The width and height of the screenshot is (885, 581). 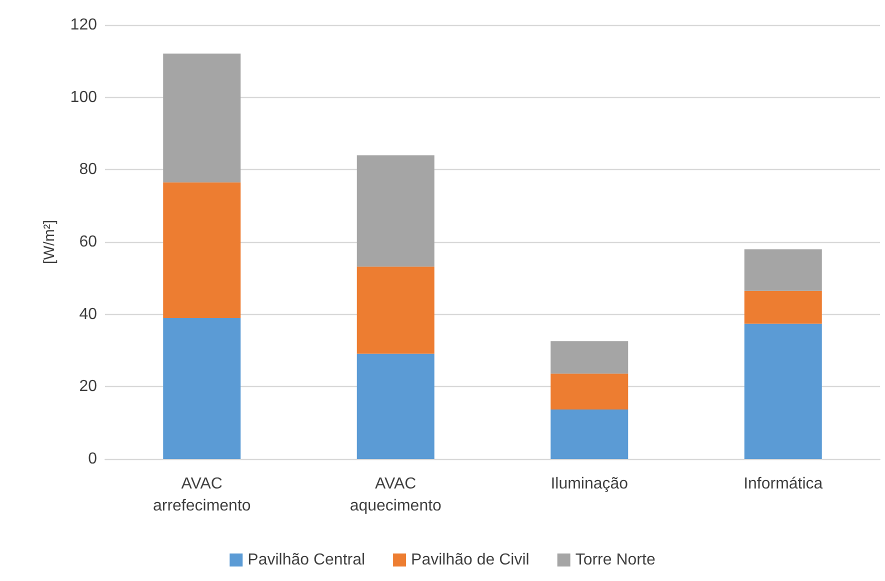 I want to click on y-tick-label: 100, so click(x=84, y=97).